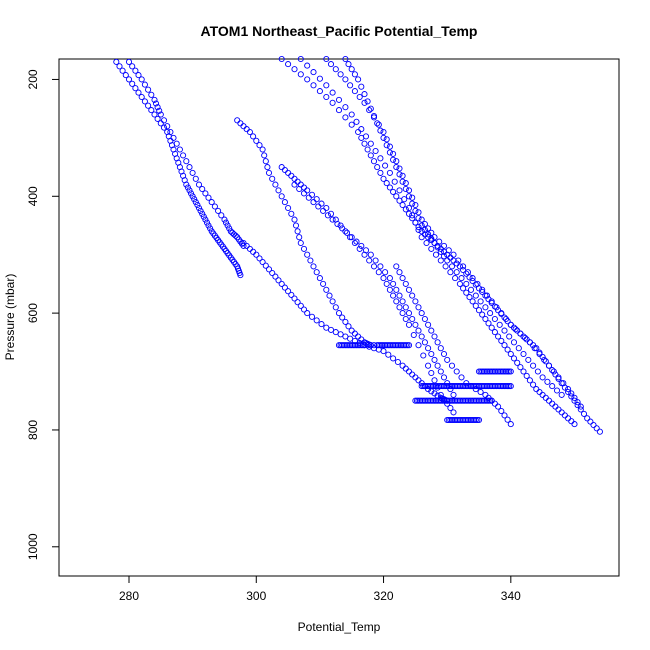  I want to click on x-tick-label: 280, so click(129, 596).